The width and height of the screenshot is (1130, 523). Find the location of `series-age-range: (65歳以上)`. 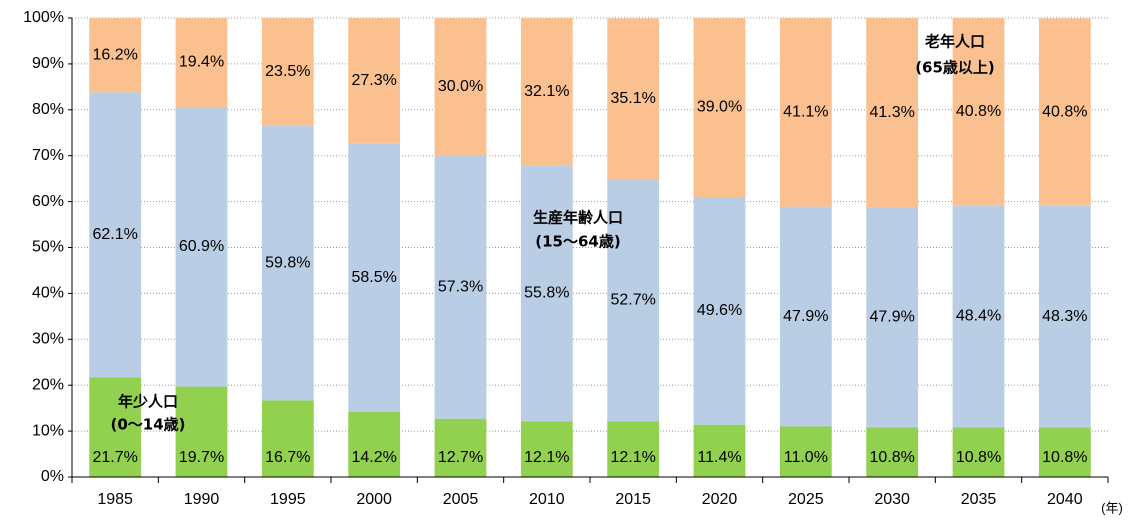

series-age-range: (65歳以上) is located at coordinates (955, 68).